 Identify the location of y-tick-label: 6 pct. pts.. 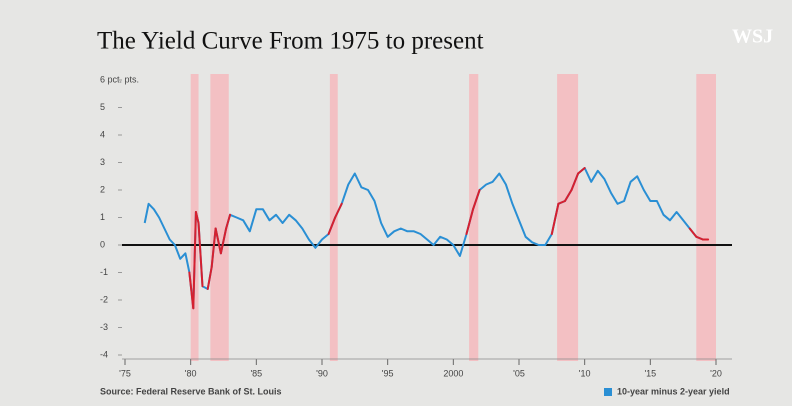
(119, 79).